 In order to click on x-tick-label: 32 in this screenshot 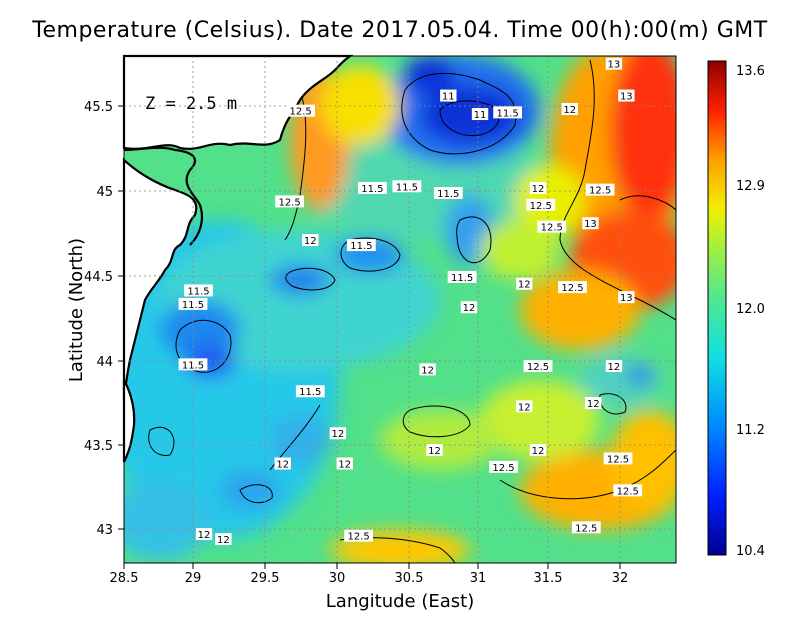, I will do `click(620, 578)`.